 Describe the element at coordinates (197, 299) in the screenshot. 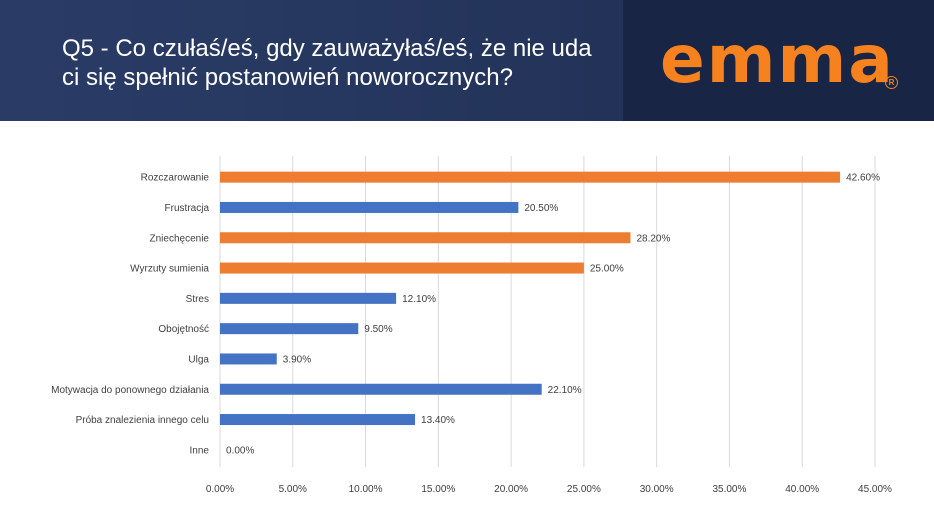

I see `category-label: Stres` at that location.